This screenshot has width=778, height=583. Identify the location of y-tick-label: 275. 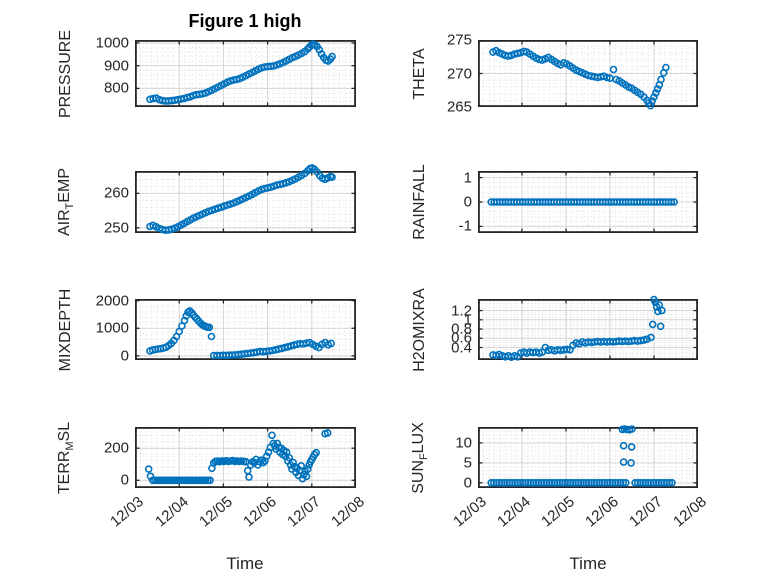
(459, 40).